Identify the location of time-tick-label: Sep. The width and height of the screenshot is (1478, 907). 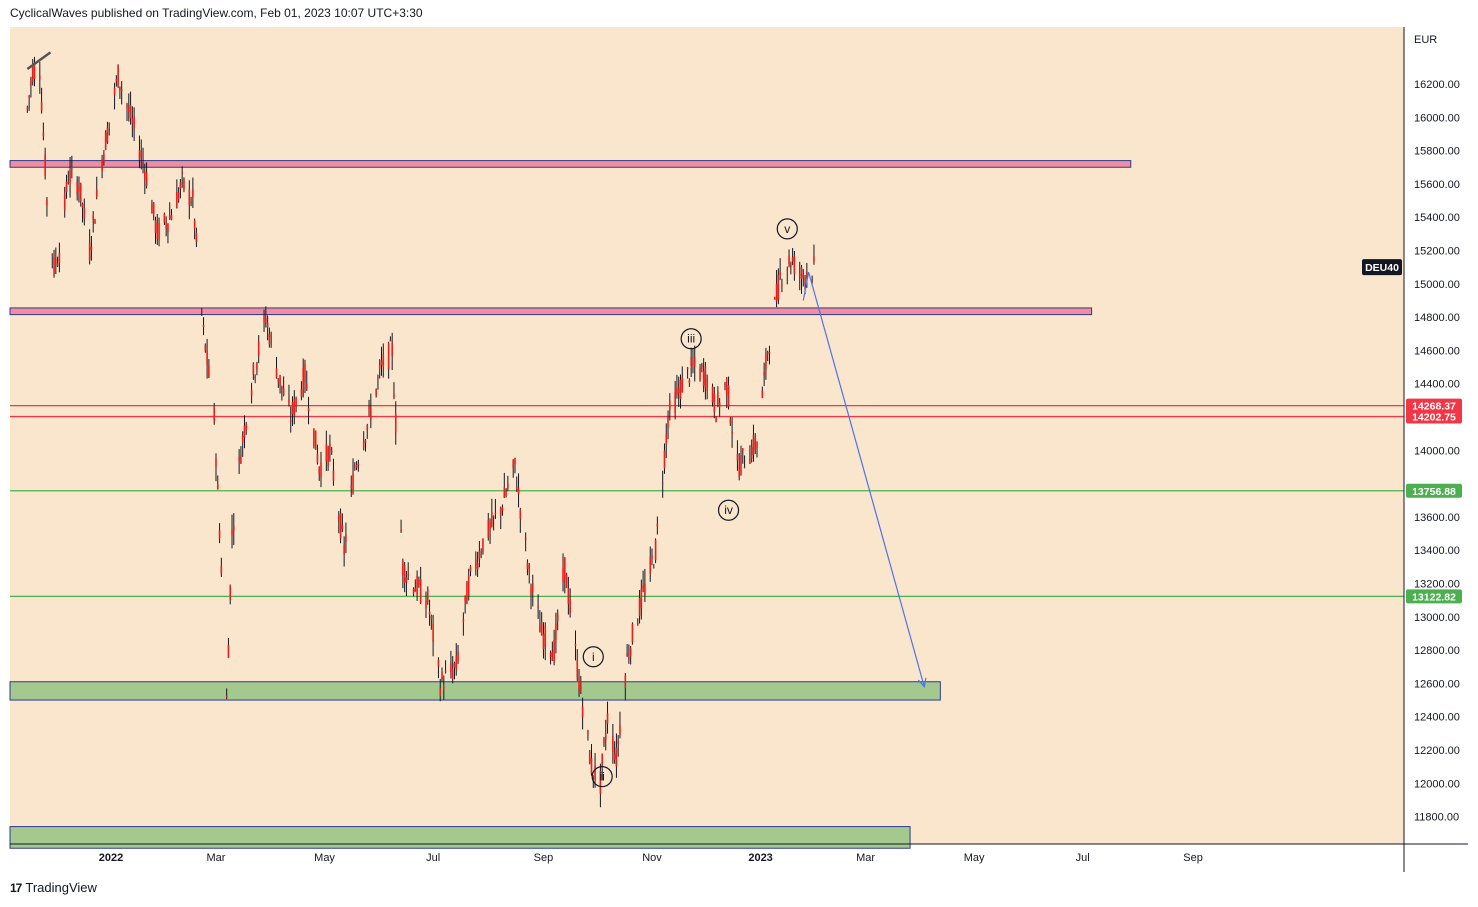
(1193, 858).